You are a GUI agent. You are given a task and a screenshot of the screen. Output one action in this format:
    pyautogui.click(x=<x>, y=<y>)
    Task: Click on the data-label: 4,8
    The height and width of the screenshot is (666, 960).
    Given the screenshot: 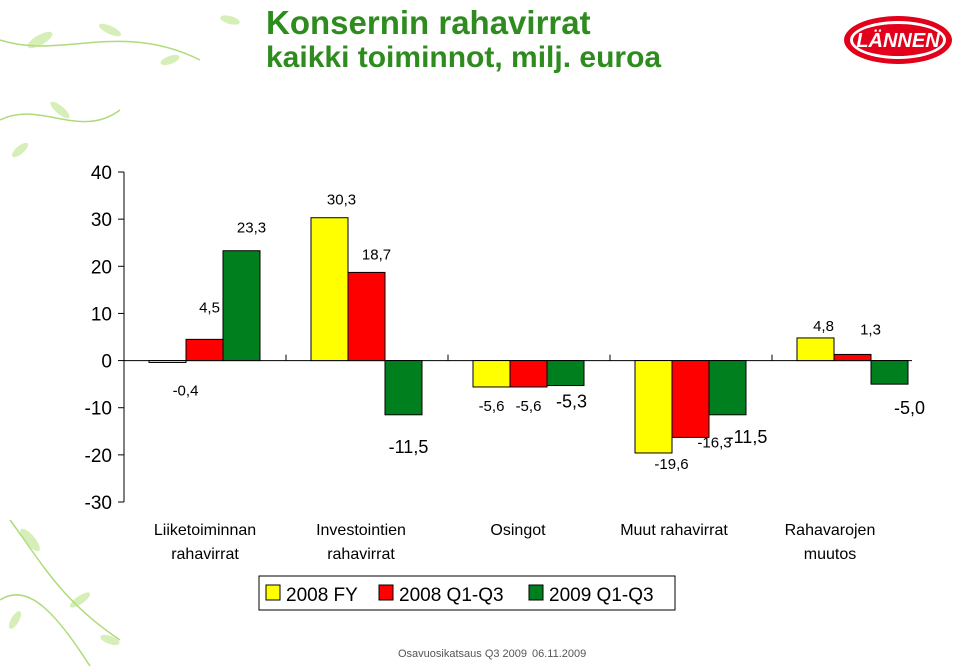 What is the action you would take?
    pyautogui.click(x=823, y=326)
    